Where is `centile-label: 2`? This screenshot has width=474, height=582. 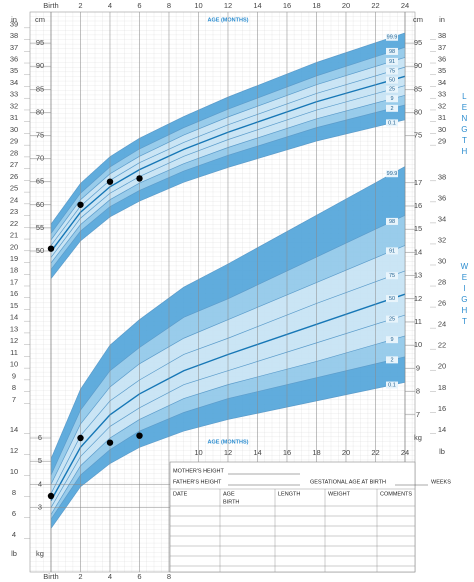
centile-label: 2 is located at coordinates (391, 360).